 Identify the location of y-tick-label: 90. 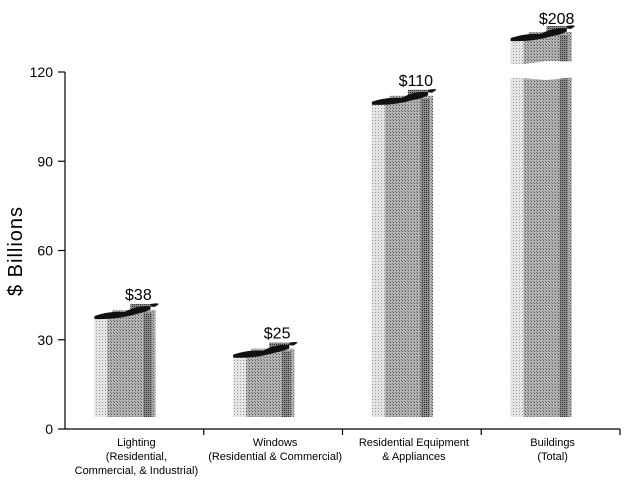
(45, 161).